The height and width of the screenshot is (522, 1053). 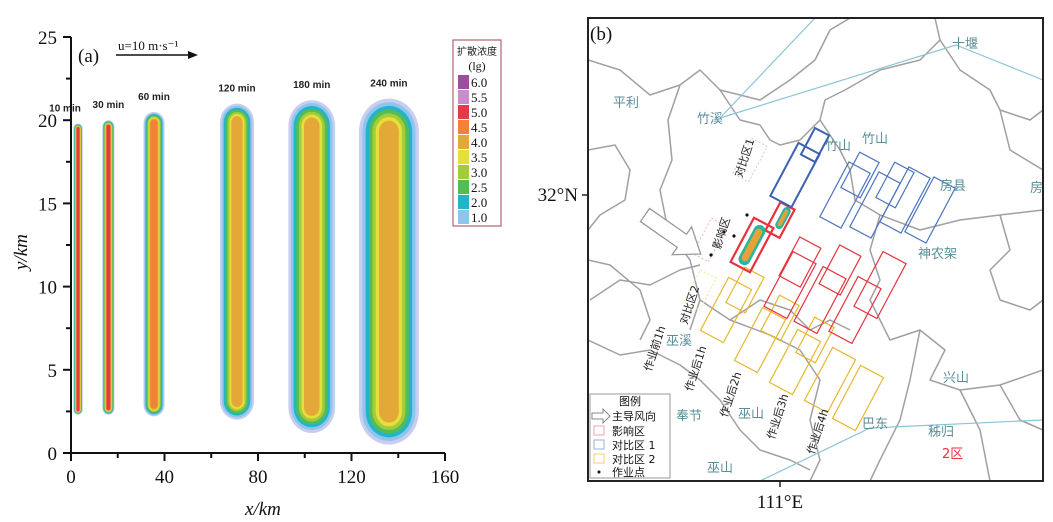 I want to click on panel-a-label: (a), so click(x=88, y=56).